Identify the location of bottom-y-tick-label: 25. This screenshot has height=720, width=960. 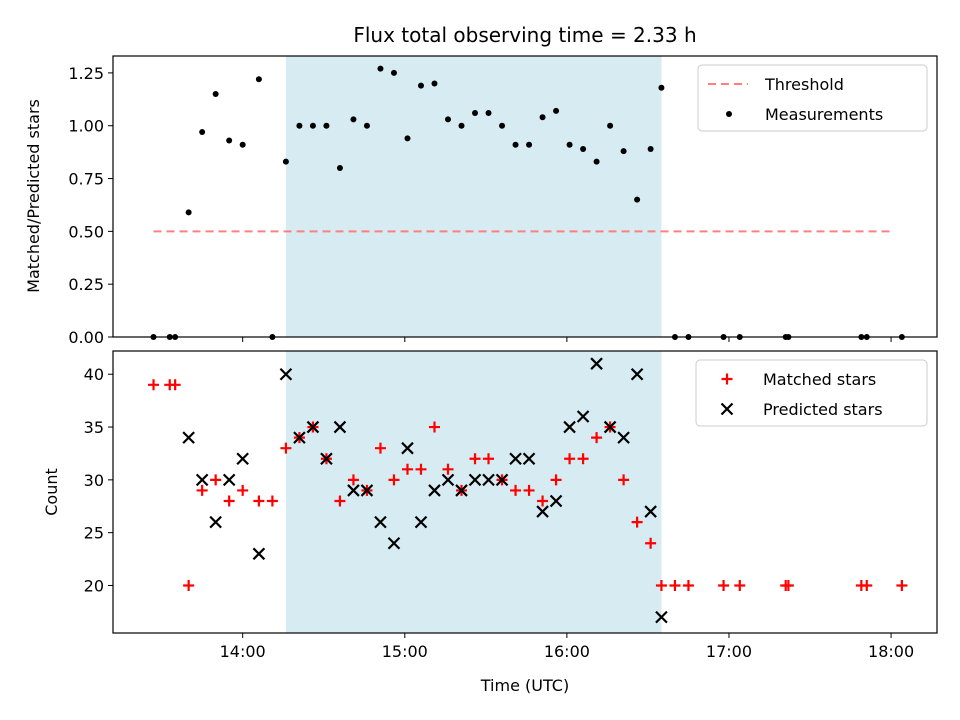
(94, 533).